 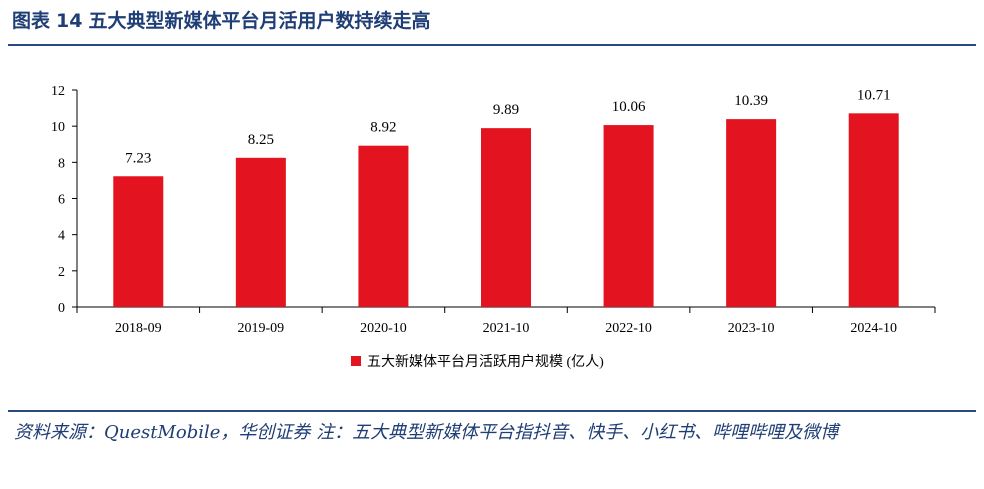 I want to click on y-tick-label: 0, so click(x=61, y=308).